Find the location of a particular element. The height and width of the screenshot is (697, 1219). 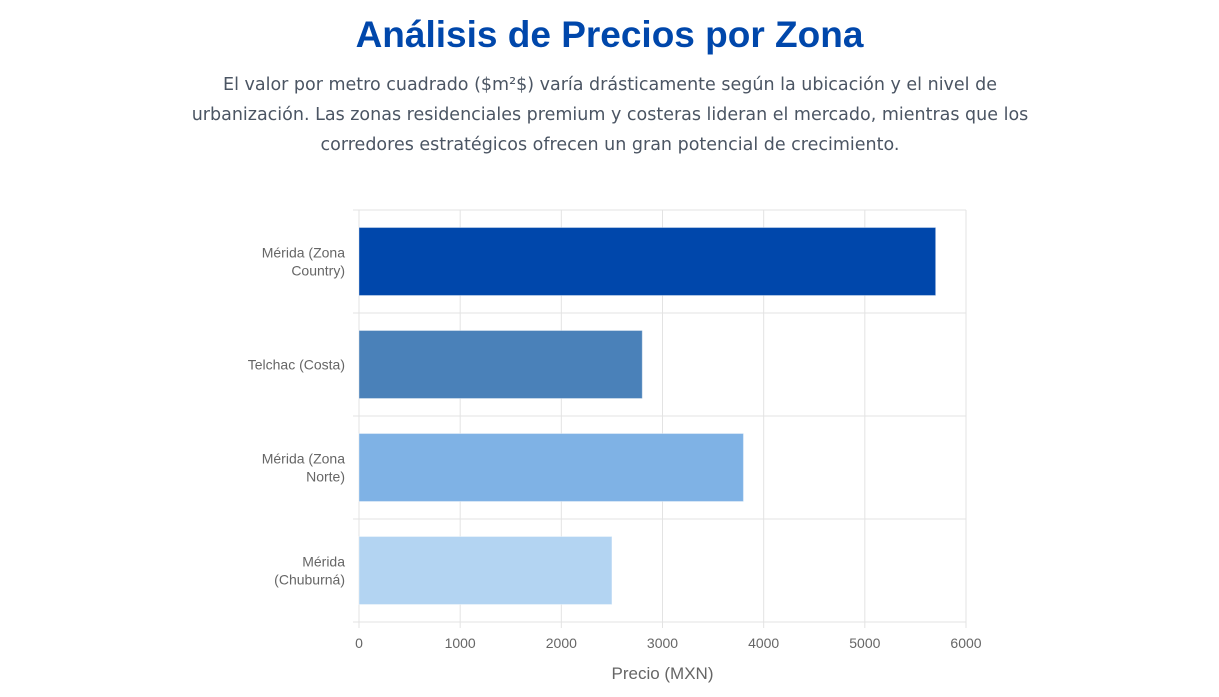

y-category-label: Norte) is located at coordinates (325, 477).